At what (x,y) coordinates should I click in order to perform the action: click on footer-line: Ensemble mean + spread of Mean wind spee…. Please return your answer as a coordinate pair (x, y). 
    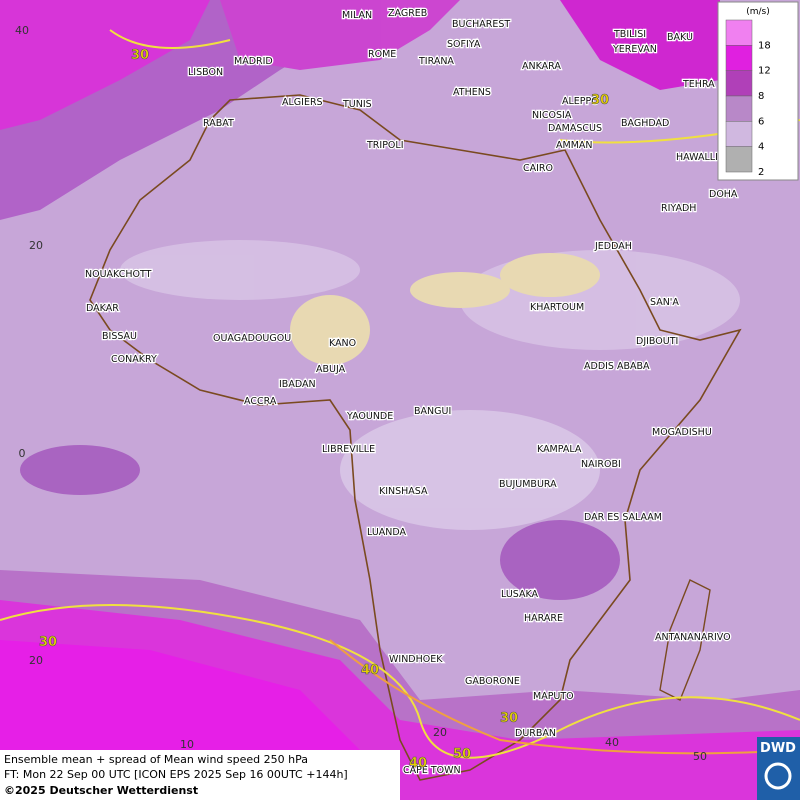
    Looking at the image, I should click on (156, 759).